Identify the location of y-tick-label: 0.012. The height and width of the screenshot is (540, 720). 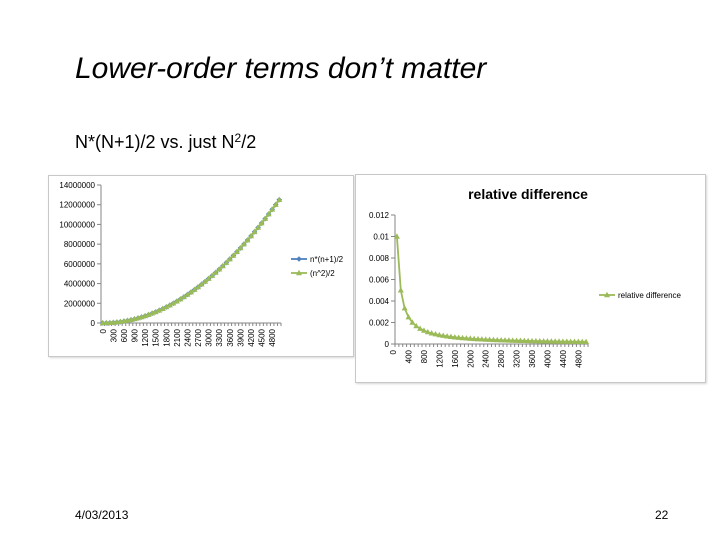
(379, 215).